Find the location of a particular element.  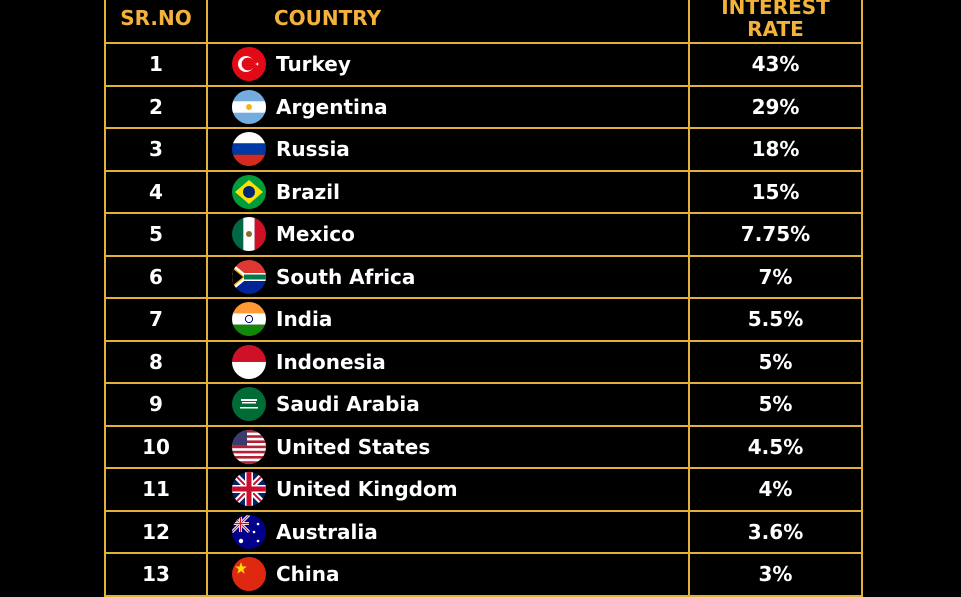

table-row: 9 Saudi Arabia 5% is located at coordinates (483, 404).